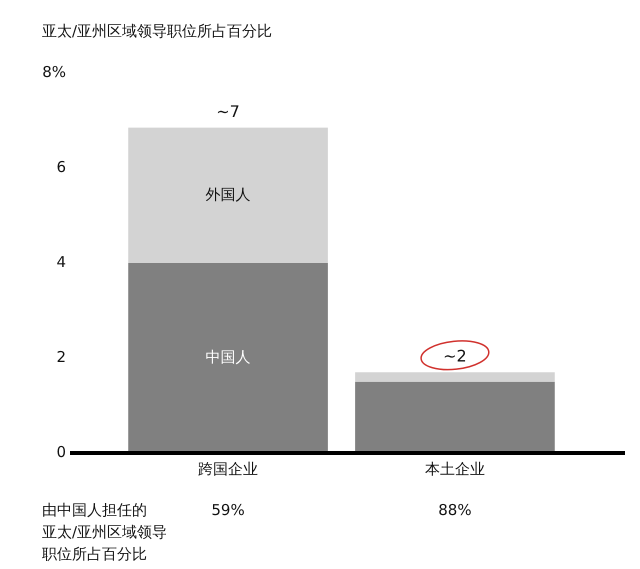 The width and height of the screenshot is (640, 569). I want to click on total-label: ~7, so click(228, 111).